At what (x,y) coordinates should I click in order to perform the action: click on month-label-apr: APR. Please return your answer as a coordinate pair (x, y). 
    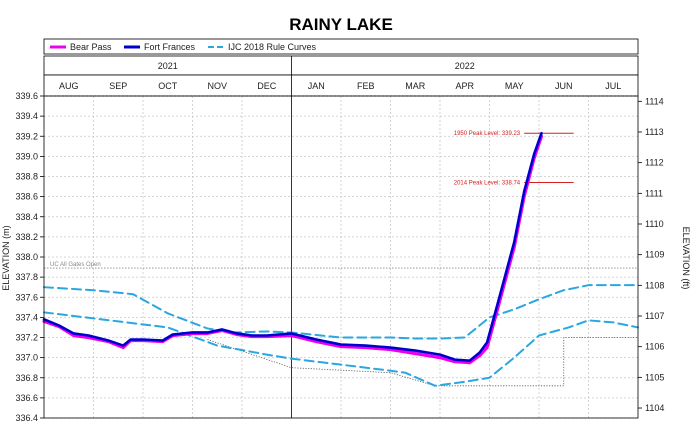
    Looking at the image, I should click on (464, 86).